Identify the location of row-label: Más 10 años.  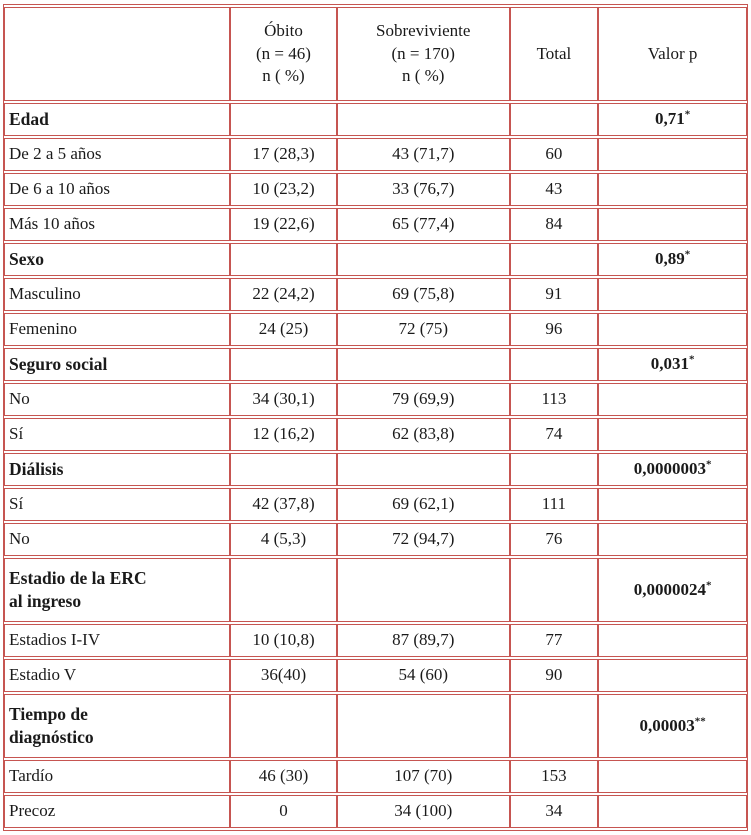
(52, 224).